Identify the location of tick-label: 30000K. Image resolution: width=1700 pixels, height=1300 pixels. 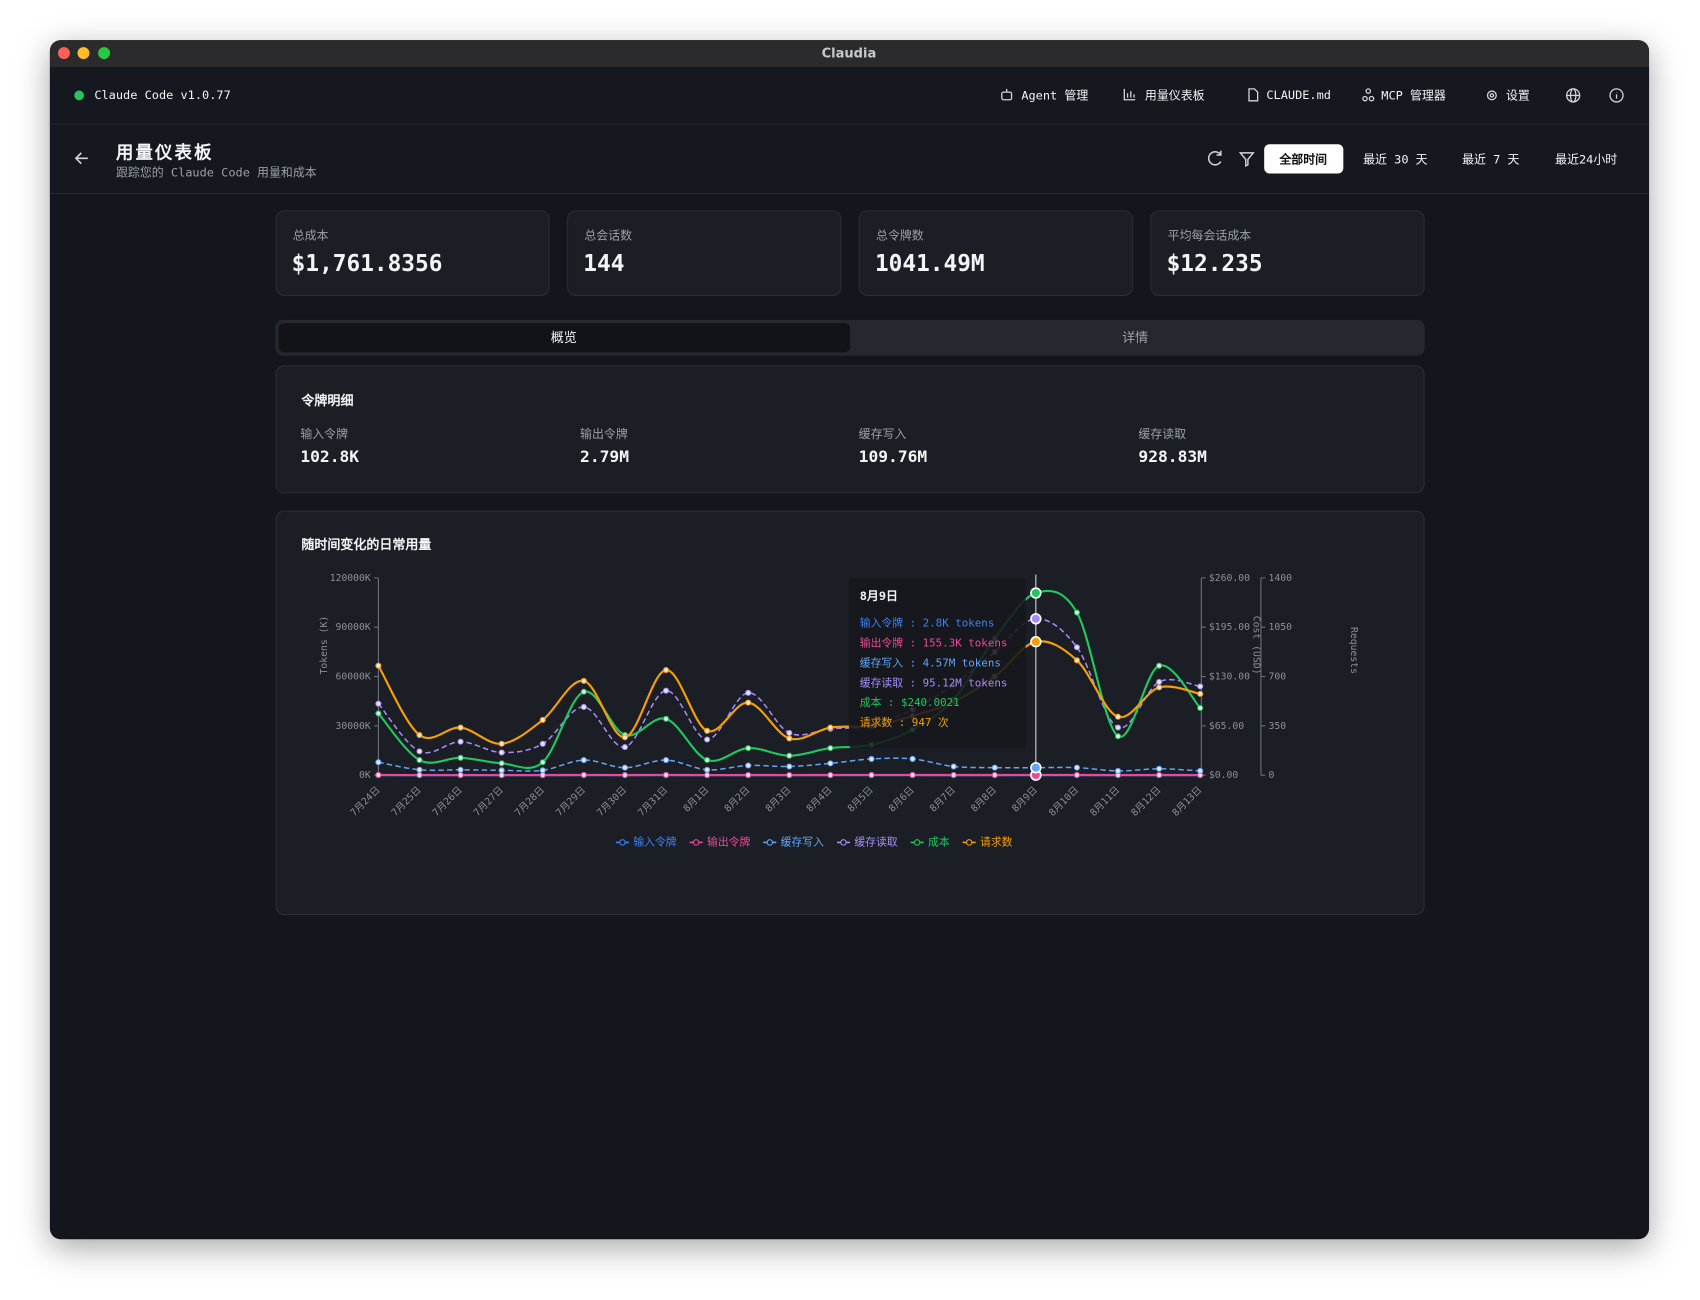
(353, 726).